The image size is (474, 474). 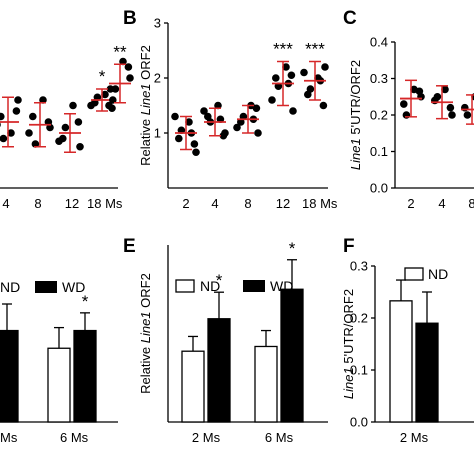 What do you see at coordinates (72, 203) in the screenshot?
I see `x-tick-label: 12` at bounding box center [72, 203].